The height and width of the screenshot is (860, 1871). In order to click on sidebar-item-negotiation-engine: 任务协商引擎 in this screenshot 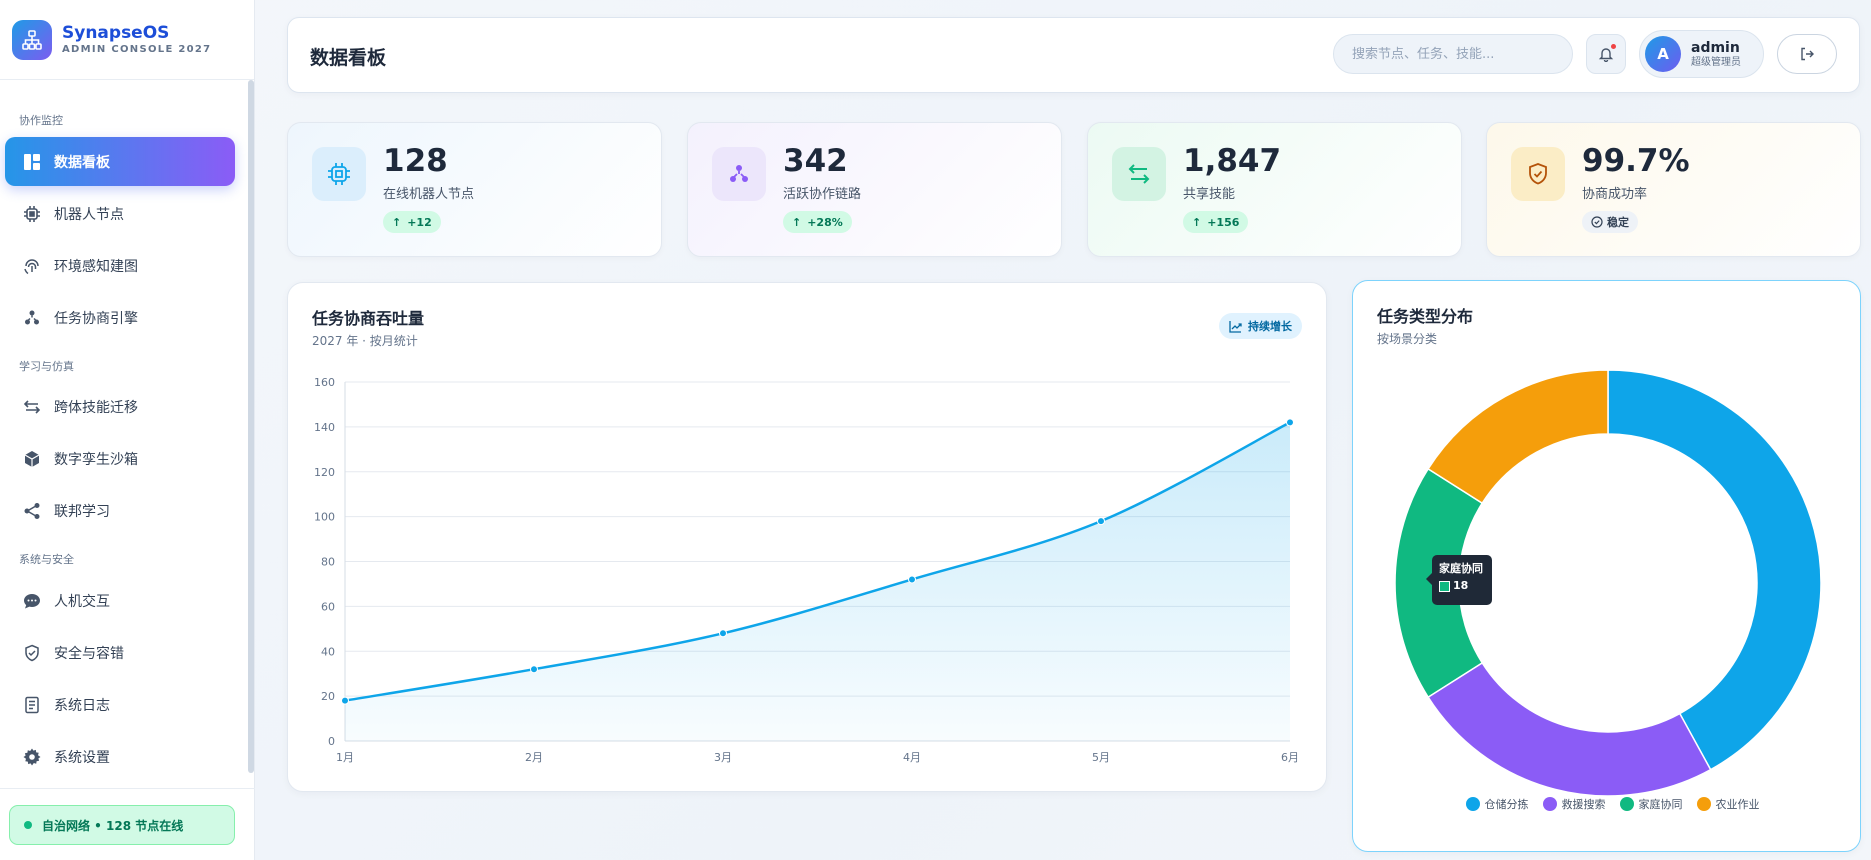, I will do `click(120, 317)`.